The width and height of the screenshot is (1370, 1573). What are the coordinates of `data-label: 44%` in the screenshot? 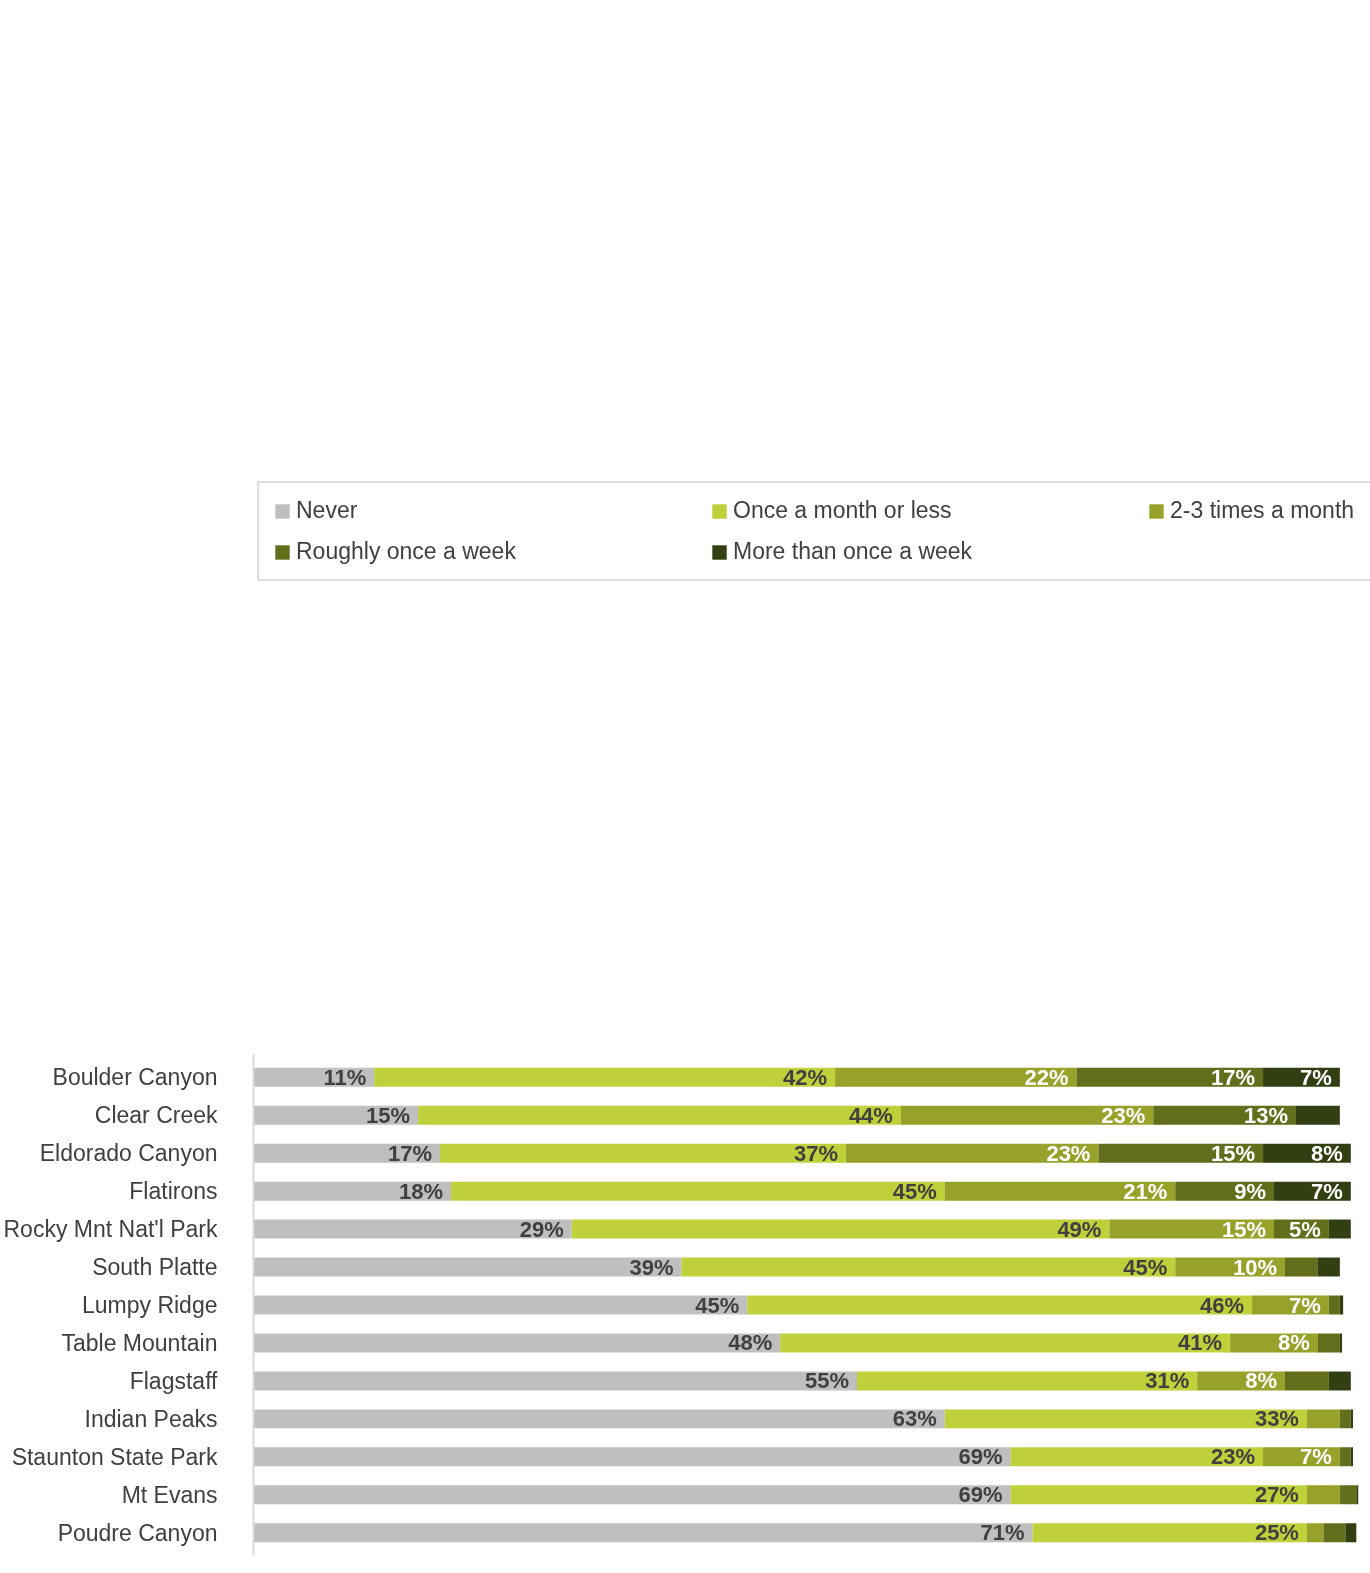 It's located at (870, 1115).